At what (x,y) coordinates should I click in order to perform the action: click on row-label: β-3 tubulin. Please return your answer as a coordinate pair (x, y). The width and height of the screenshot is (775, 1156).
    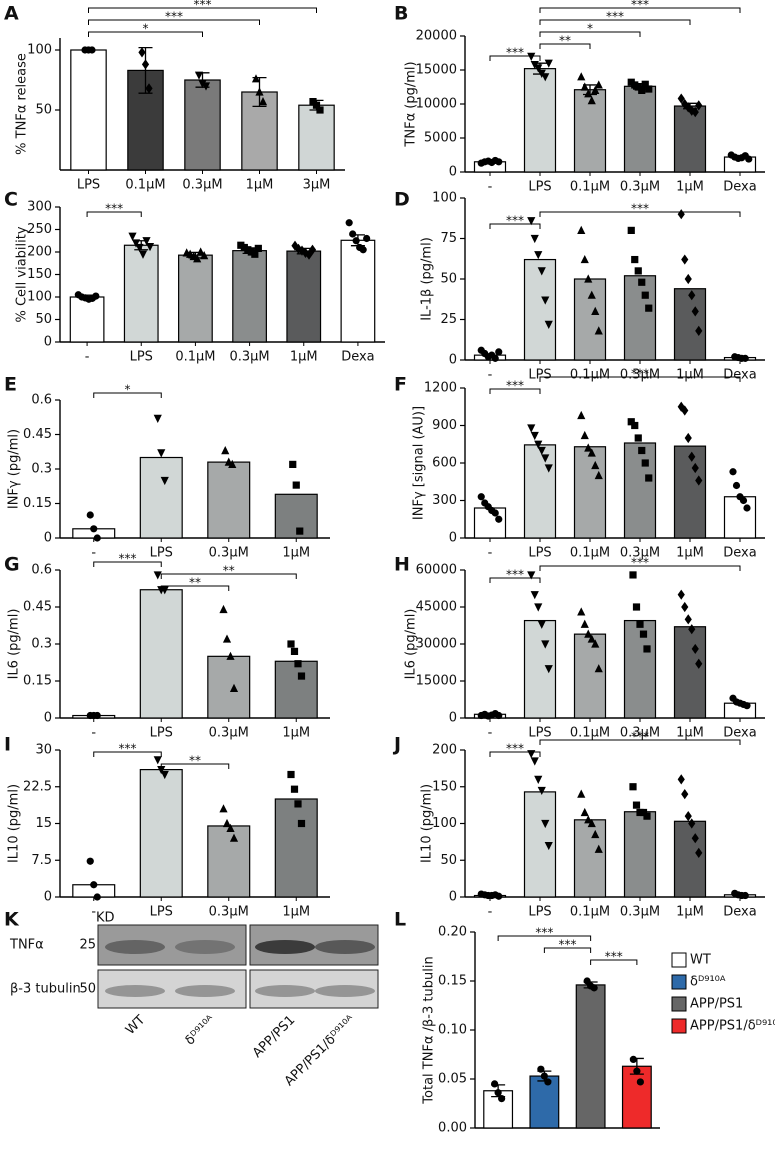
    Looking at the image, I should click on (45, 989).